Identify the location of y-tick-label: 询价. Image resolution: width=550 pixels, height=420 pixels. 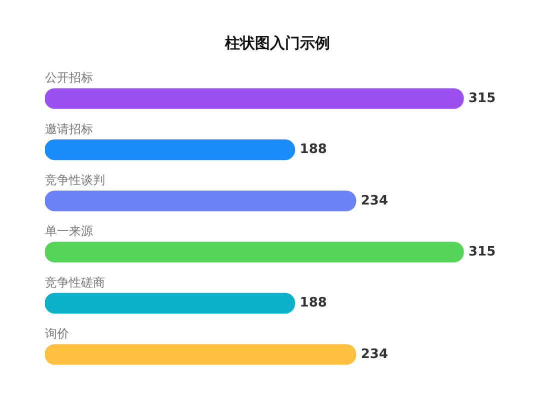
(57, 333).